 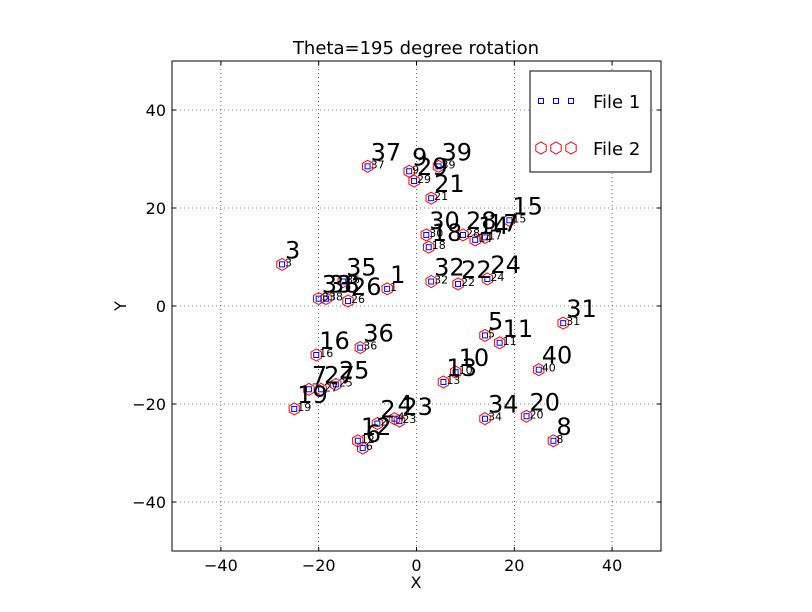 I want to click on legend-item-1: File 1, so click(x=589, y=102).